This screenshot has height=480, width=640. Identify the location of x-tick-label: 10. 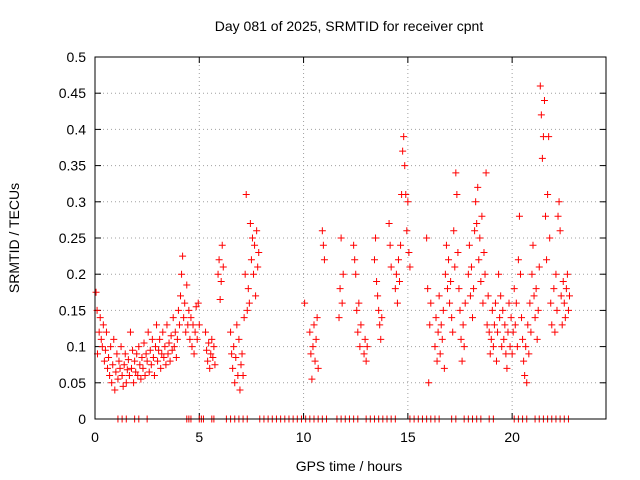
(304, 437).